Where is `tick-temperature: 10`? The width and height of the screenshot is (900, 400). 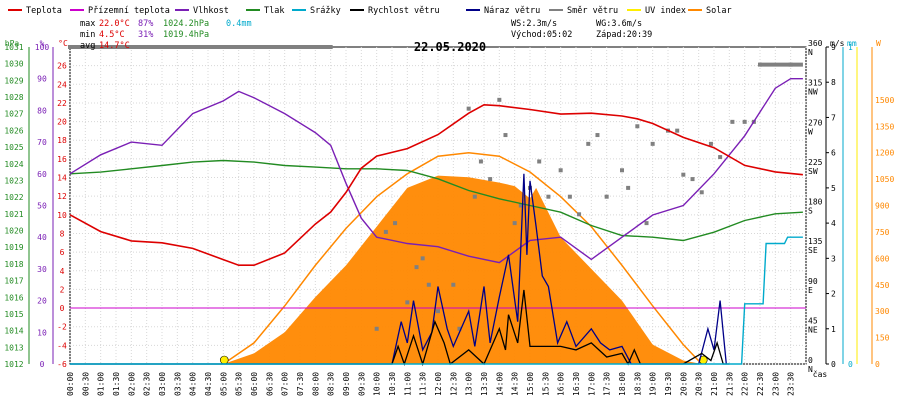
tick-temperature: 10 is located at coordinates (62, 215).